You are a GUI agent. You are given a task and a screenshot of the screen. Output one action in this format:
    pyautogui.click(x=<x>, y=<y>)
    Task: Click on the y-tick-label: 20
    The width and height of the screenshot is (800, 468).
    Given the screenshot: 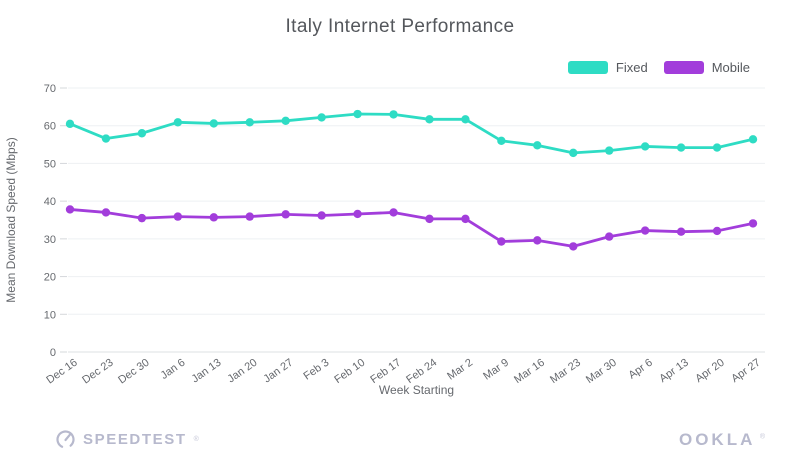 What is the action you would take?
    pyautogui.click(x=50, y=278)
    